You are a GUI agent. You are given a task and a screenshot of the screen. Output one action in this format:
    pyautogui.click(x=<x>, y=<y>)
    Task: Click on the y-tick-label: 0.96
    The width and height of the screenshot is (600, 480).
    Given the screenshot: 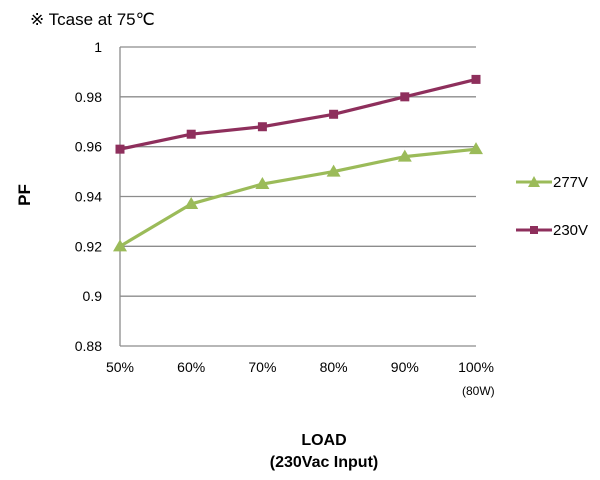 What is the action you would take?
    pyautogui.click(x=88, y=147)
    